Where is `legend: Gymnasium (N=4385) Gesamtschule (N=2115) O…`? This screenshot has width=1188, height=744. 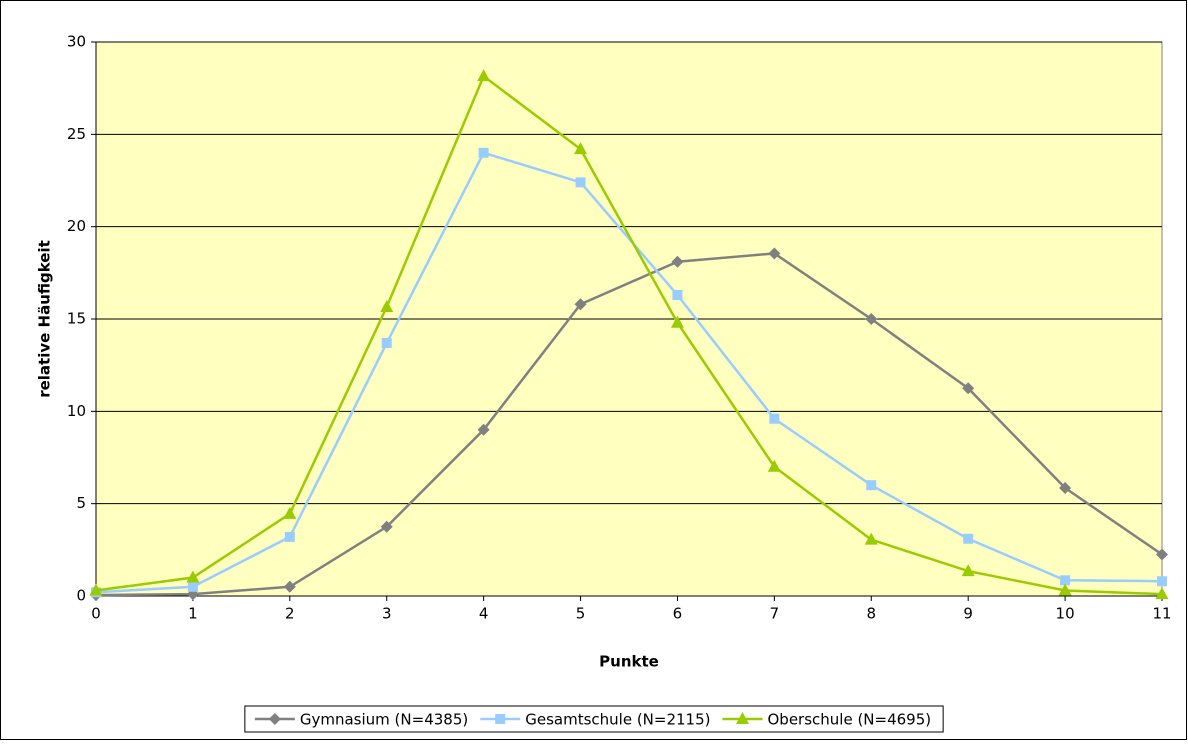
legend: Gymnasium (N=4385) Gesamtschule (N=2115) O… is located at coordinates (594, 719).